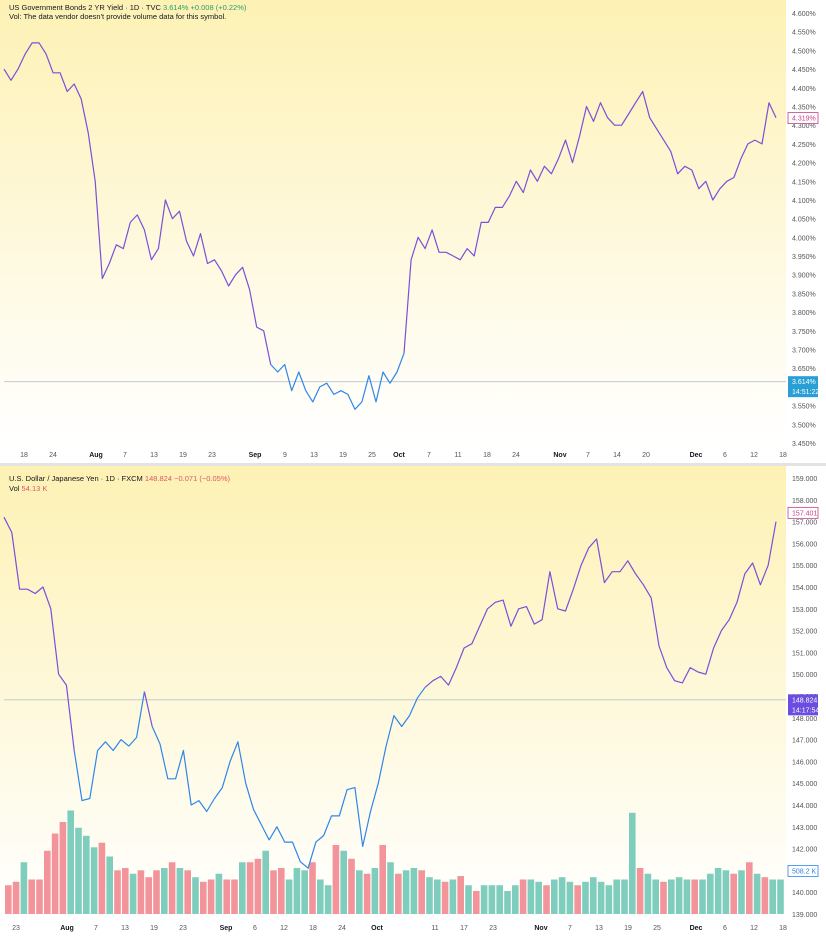 Image resolution: width=826 pixels, height=936 pixels. What do you see at coordinates (28, 488) in the screenshot?
I see `usdjpy-vol-legend: Vol 54.13 K` at bounding box center [28, 488].